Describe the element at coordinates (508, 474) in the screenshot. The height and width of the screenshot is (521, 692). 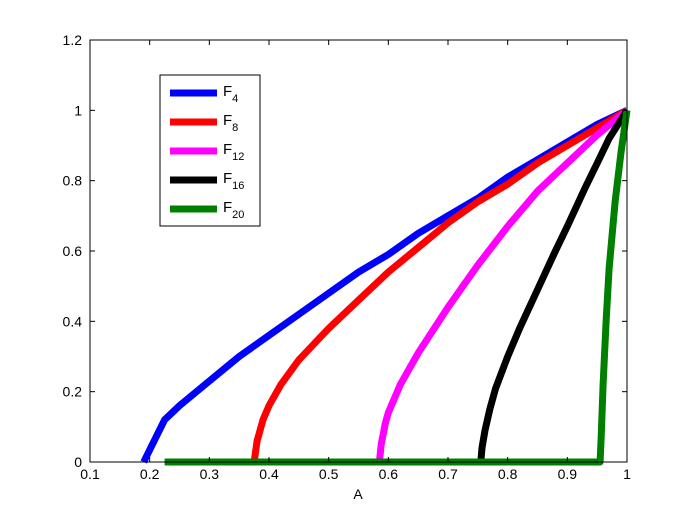
I see `x-tick-label: 0.8` at that location.